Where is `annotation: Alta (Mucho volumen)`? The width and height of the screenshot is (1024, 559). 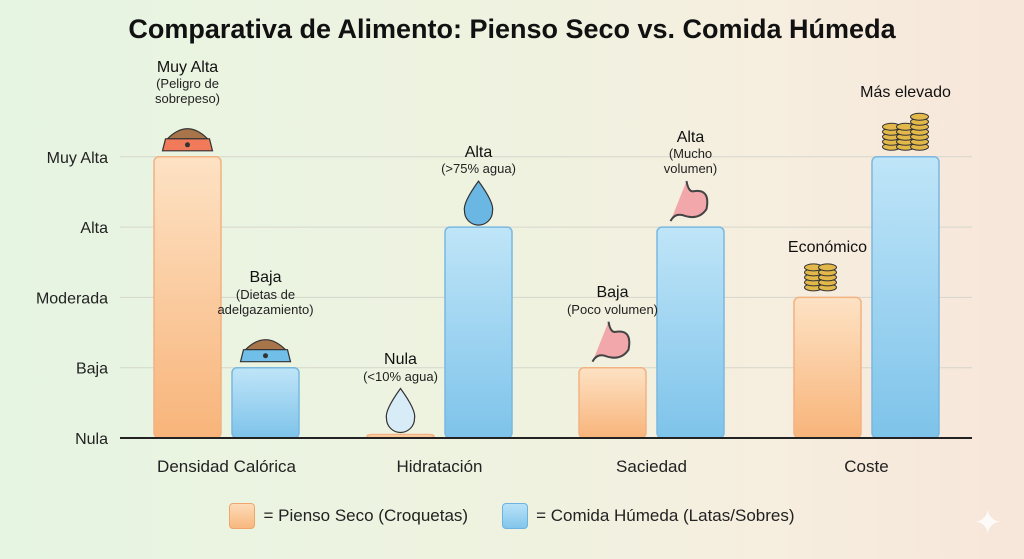 annotation: Alta (Mucho volumen) is located at coordinates (691, 153).